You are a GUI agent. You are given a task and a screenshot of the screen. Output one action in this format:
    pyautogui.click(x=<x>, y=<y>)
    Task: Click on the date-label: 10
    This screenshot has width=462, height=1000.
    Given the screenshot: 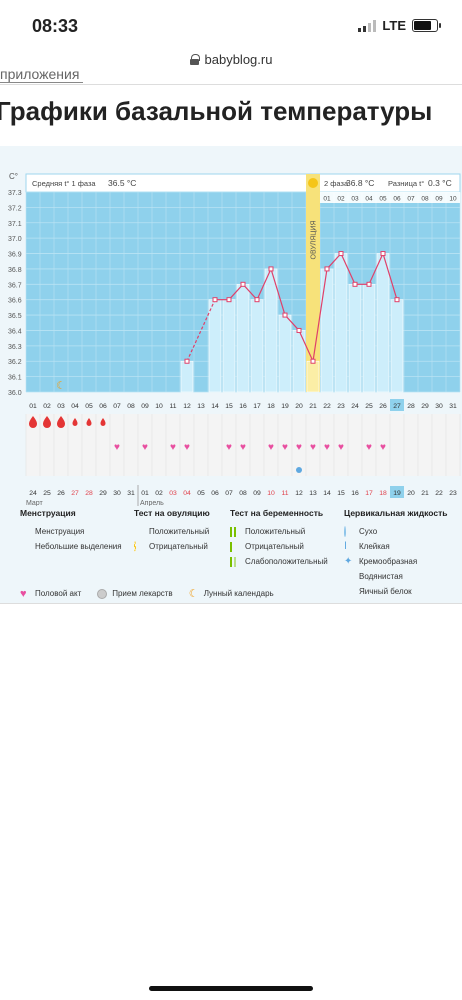 What is the action you would take?
    pyautogui.click(x=271, y=493)
    